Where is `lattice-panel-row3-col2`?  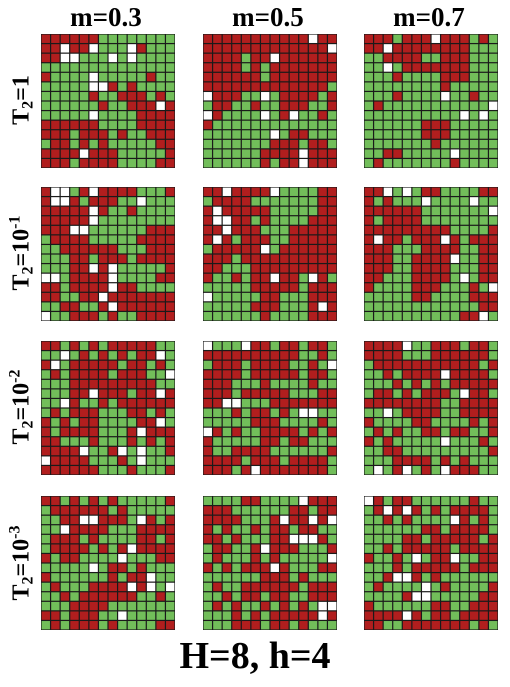
lattice-panel-row3-col2 is located at coordinates (270, 408).